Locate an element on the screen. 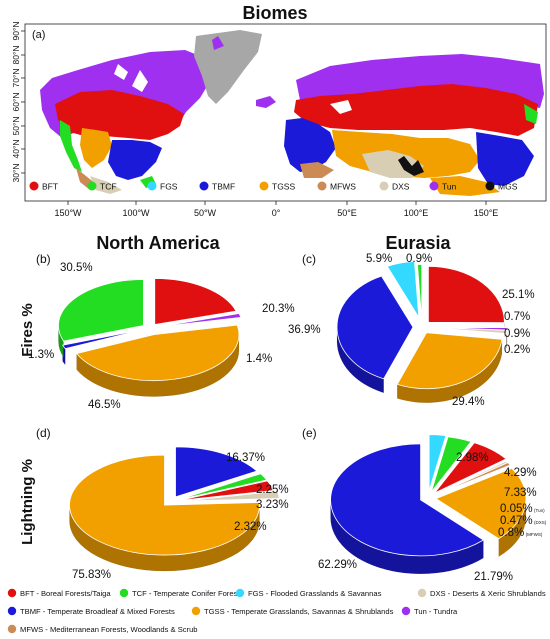  iceland is located at coordinates (266, 102).